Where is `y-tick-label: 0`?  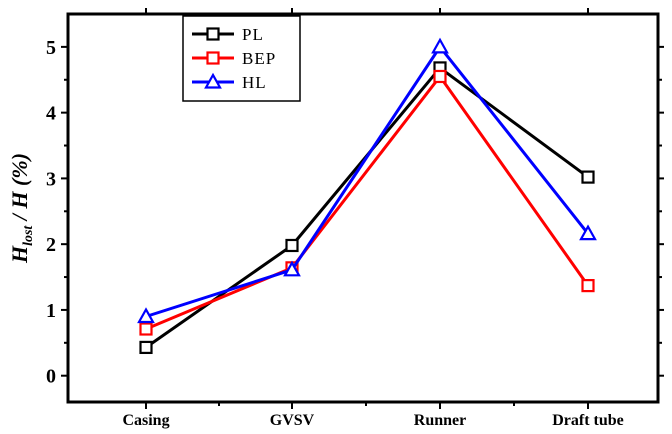 y-tick-label: 0 is located at coordinates (51, 377).